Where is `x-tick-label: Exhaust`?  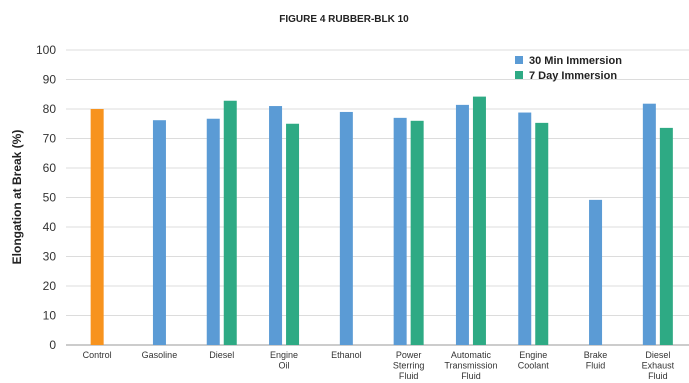
x-tick-label: Exhaust is located at coordinates (658, 366).